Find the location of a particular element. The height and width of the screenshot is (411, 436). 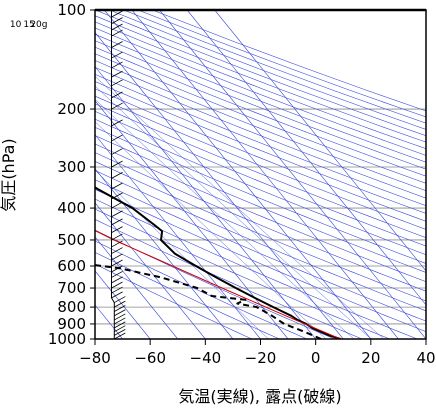

y-tick-label: 500 is located at coordinates (71, 240).